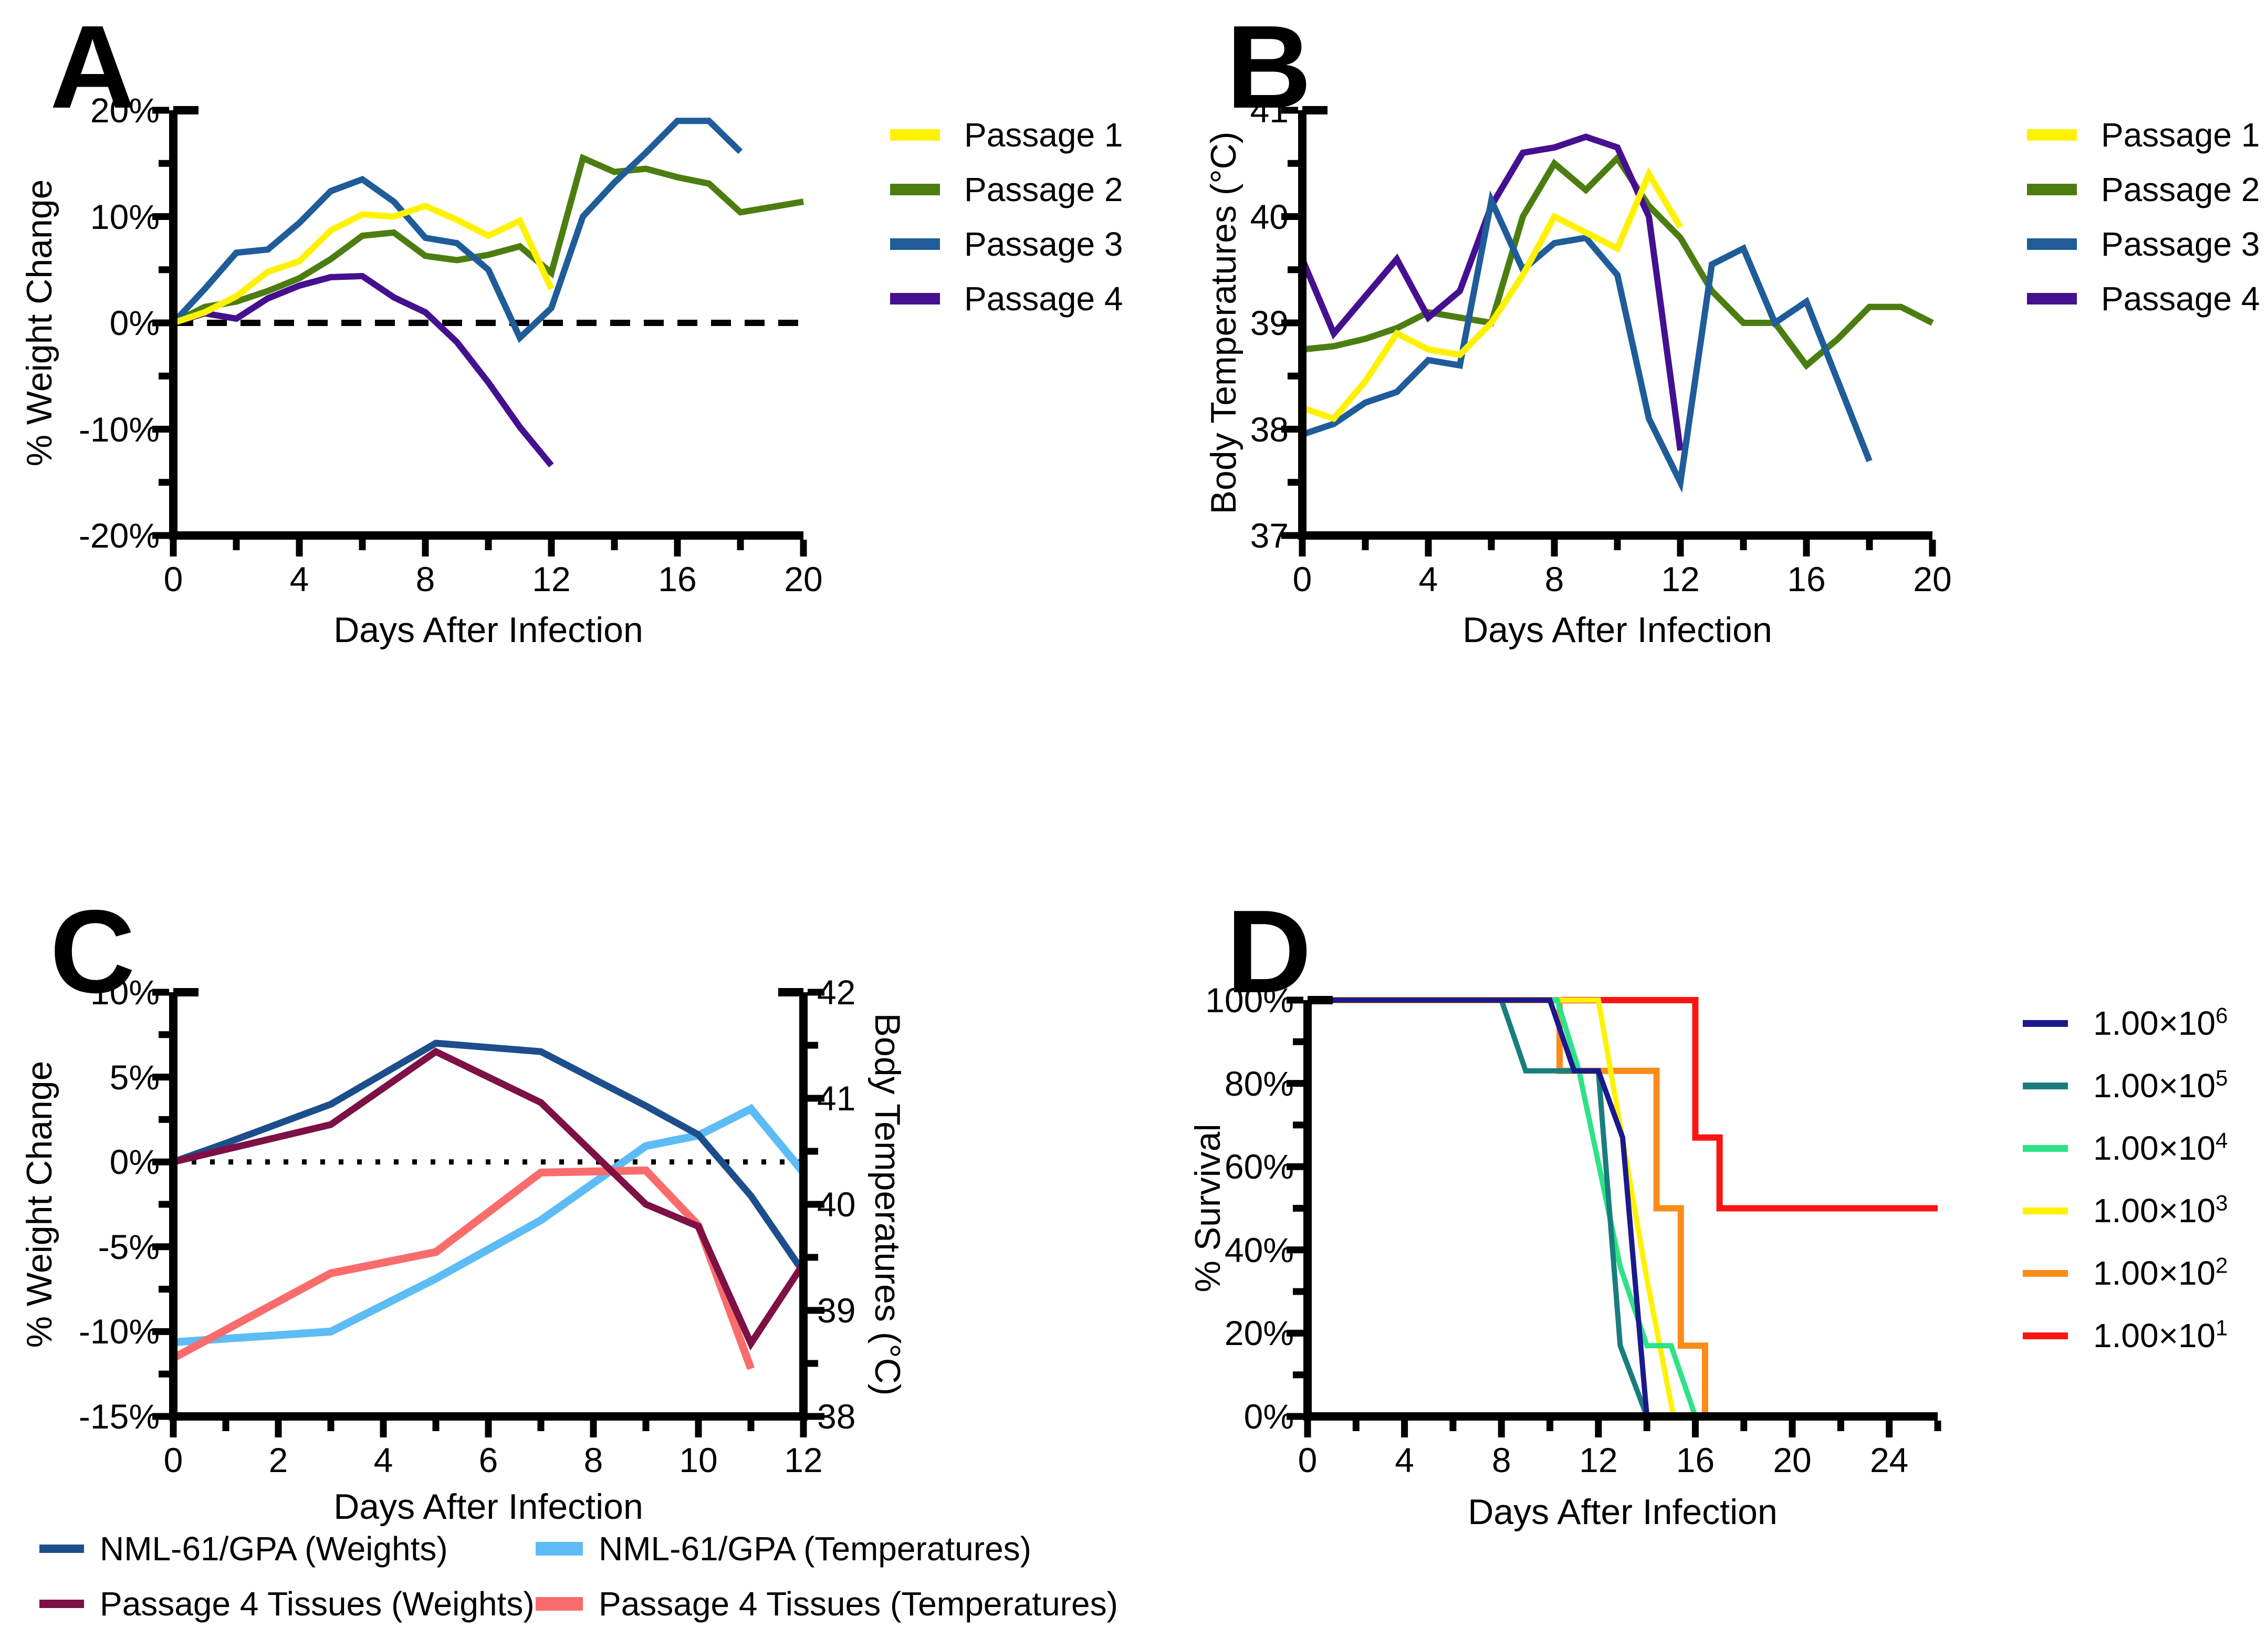 The height and width of the screenshot is (1649, 2268). What do you see at coordinates (119, 535) in the screenshot?
I see `y-tick-label: -20%` at bounding box center [119, 535].